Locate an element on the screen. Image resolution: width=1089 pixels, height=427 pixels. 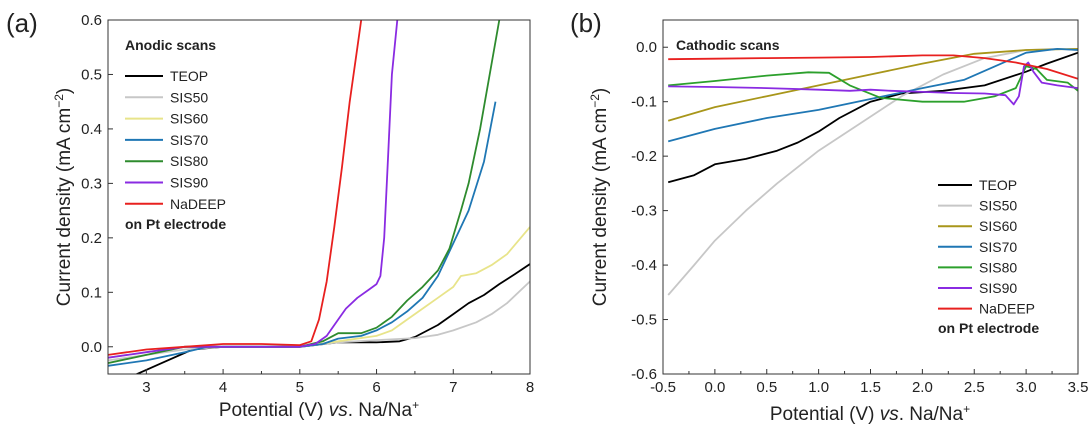
panel-a-annotation: Anodic scans is located at coordinates (170, 45).